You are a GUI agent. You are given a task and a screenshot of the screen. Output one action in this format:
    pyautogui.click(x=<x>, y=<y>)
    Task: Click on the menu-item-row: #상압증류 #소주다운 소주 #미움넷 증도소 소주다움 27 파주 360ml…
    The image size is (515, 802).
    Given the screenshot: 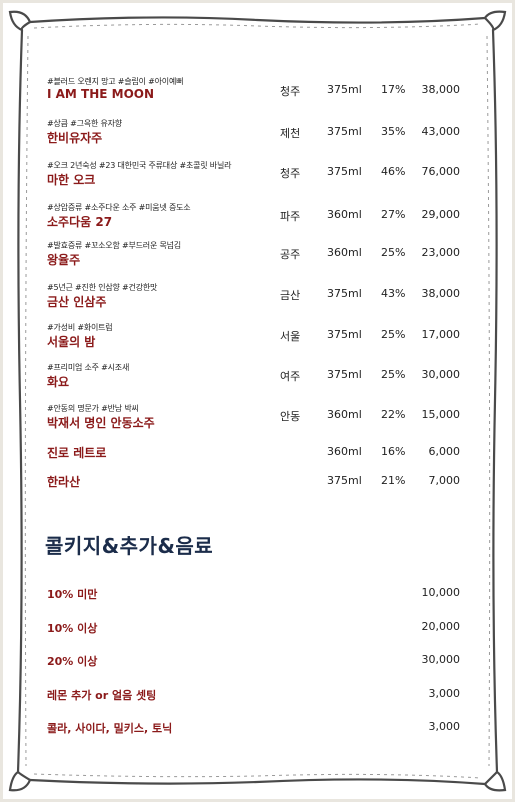 What is the action you would take?
    pyautogui.click(x=257, y=222)
    